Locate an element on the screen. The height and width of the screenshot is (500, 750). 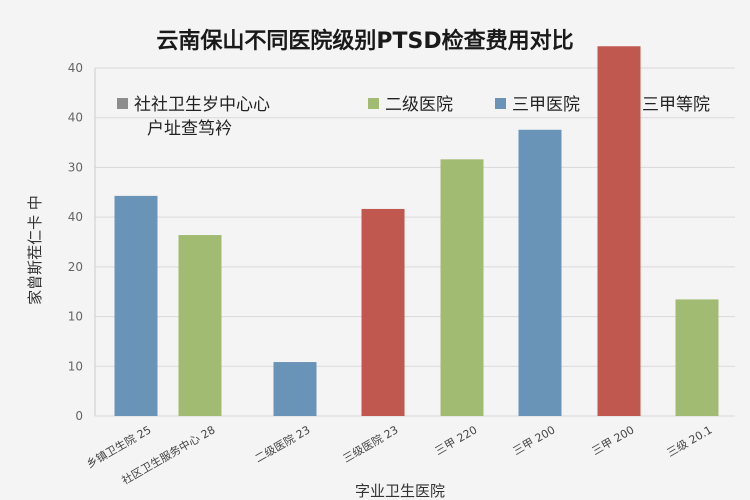
y-axis-title: 家曾斯茬仁卡 中 is located at coordinates (35, 250).